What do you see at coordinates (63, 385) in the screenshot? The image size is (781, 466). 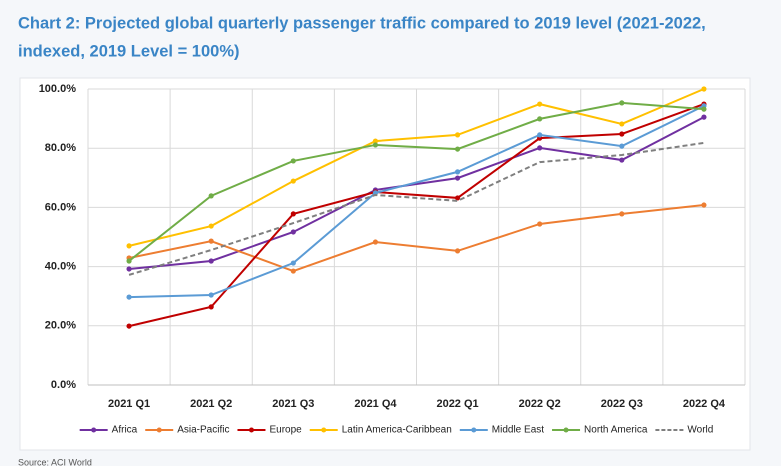 I see `y-tick-label: 0.0%` at bounding box center [63, 385].